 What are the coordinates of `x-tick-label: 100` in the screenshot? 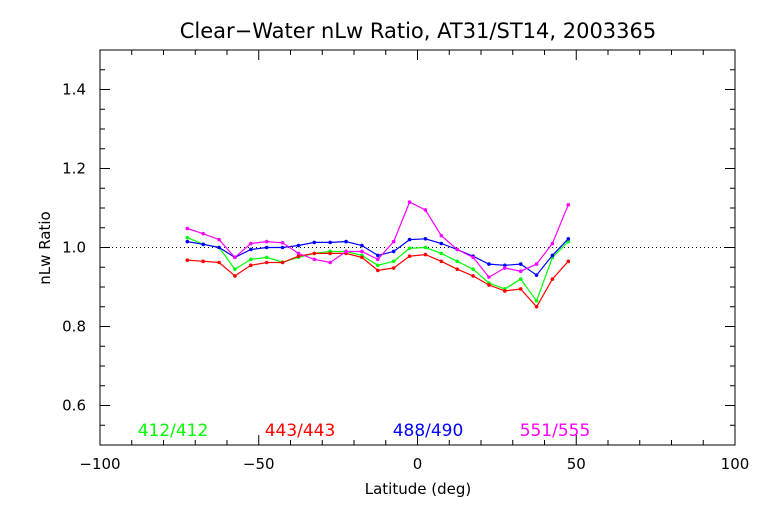 It's located at (735, 464).